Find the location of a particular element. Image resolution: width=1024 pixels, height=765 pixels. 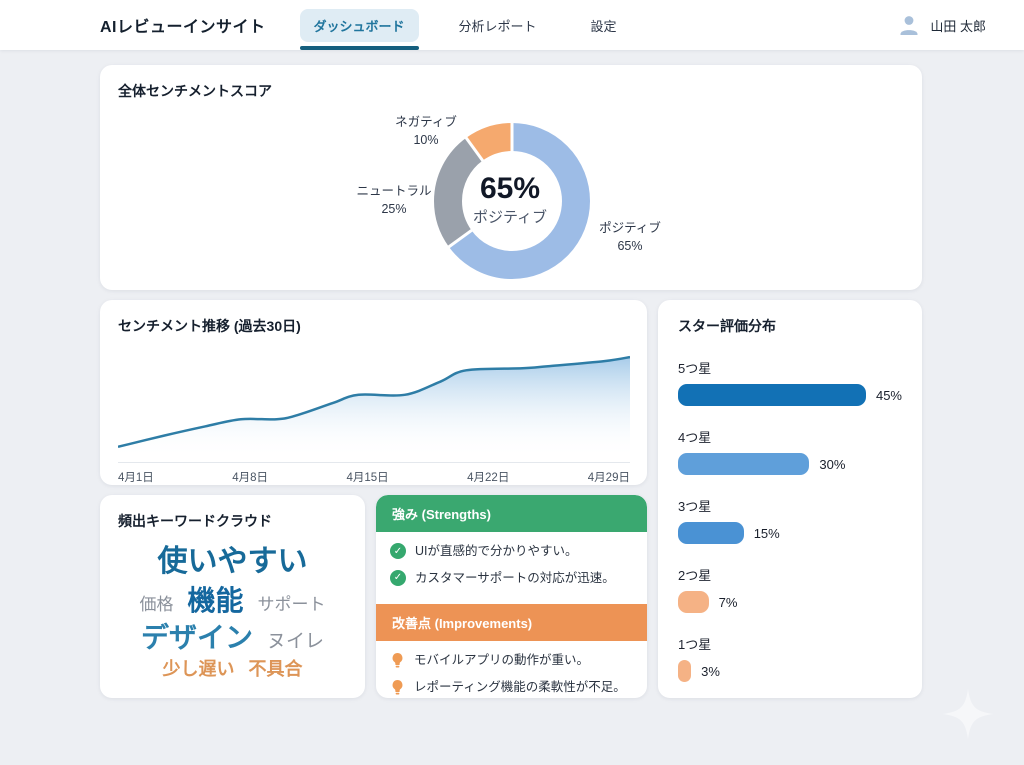

trend-x-axis: 4月1日 4月8日 4月15日 4月22日 4月29日 is located at coordinates (374, 473).